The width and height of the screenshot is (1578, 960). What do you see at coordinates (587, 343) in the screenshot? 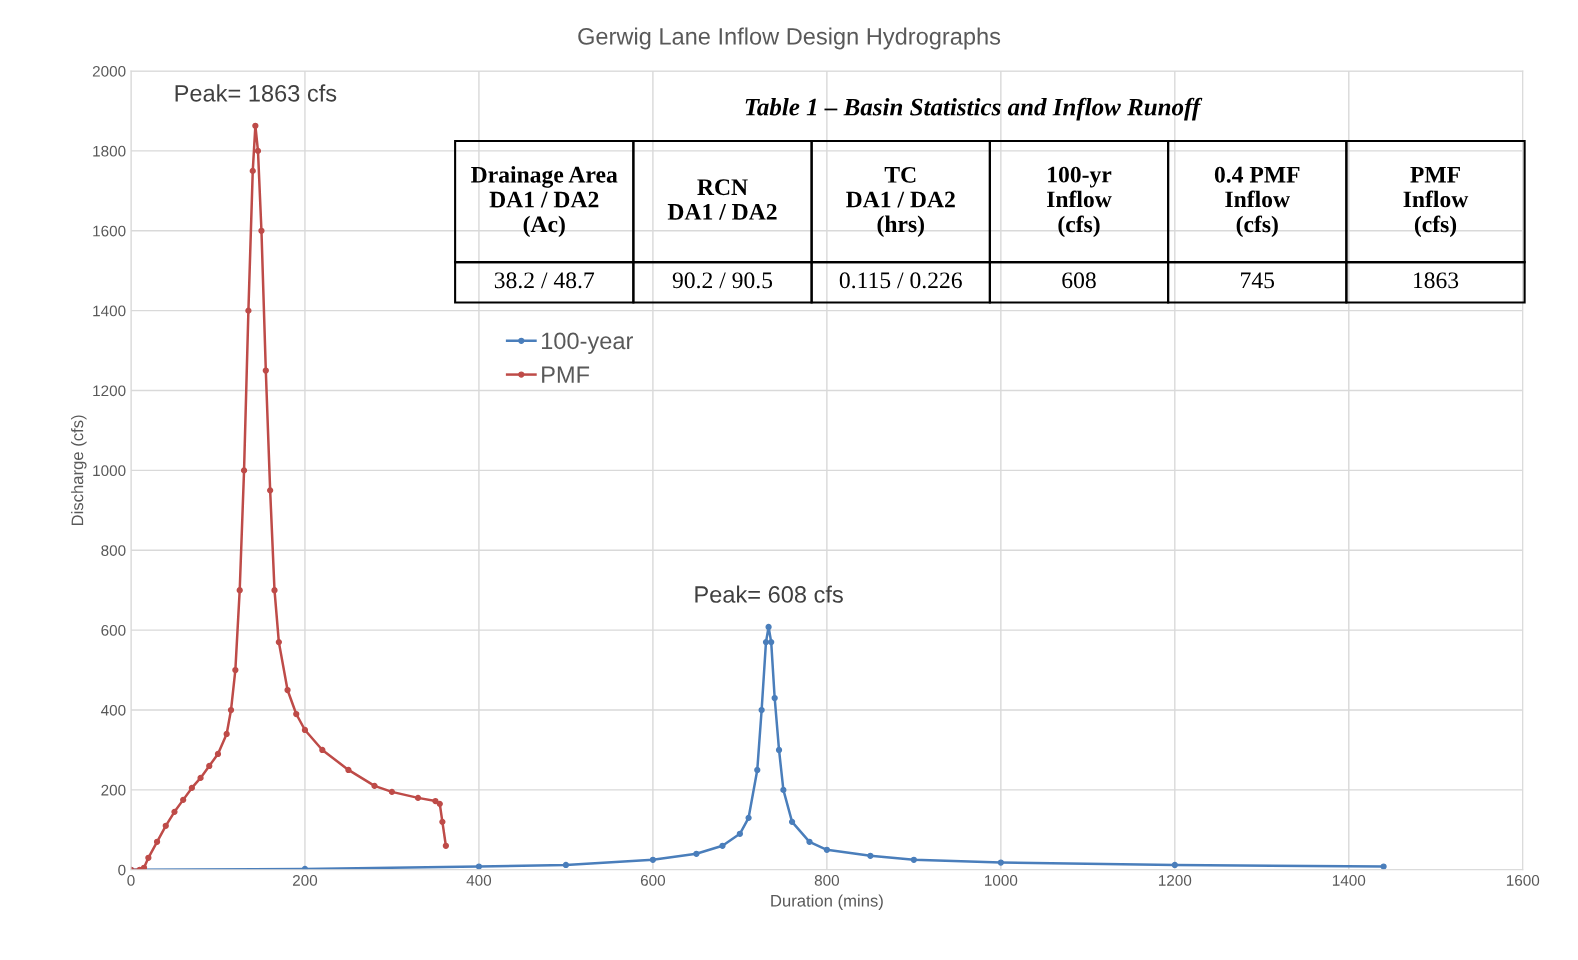
I see `legend-label: 100-year` at bounding box center [587, 343].